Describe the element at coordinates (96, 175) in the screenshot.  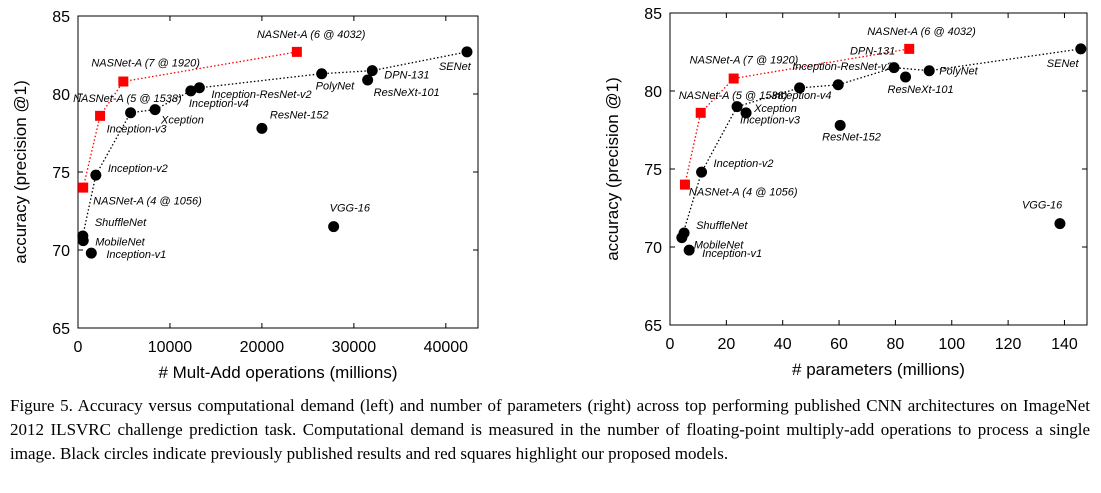
I see `left-marker-inception-v2` at that location.